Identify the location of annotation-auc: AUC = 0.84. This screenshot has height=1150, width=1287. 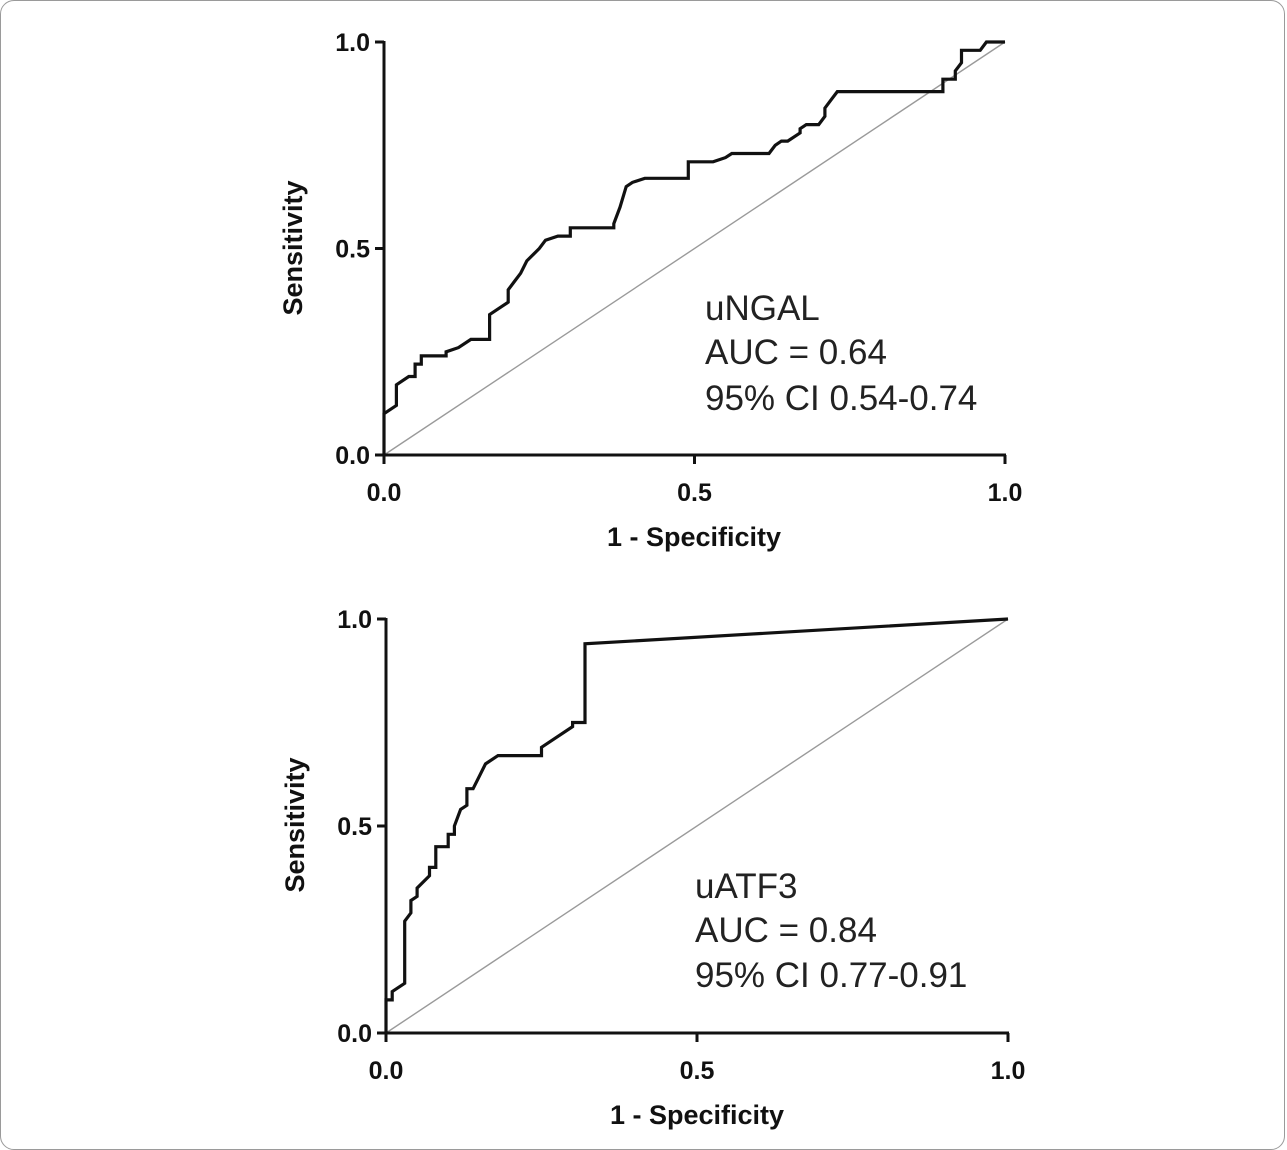
(786, 930).